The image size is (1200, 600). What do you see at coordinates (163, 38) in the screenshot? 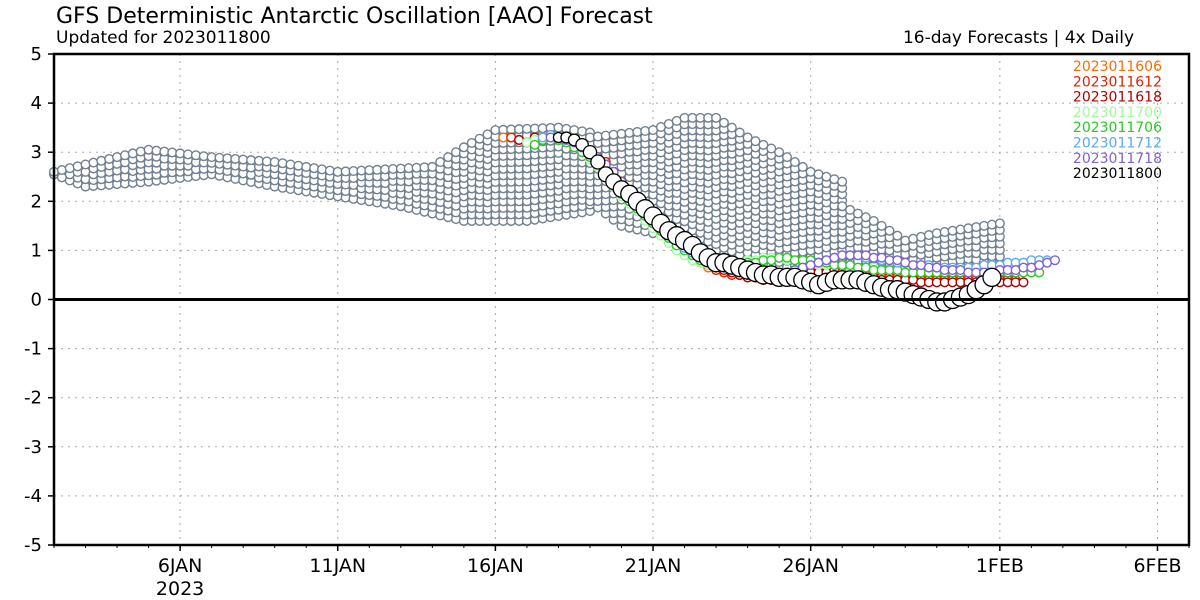
I see `chart-subtitle: Updated for 2023011800` at bounding box center [163, 38].